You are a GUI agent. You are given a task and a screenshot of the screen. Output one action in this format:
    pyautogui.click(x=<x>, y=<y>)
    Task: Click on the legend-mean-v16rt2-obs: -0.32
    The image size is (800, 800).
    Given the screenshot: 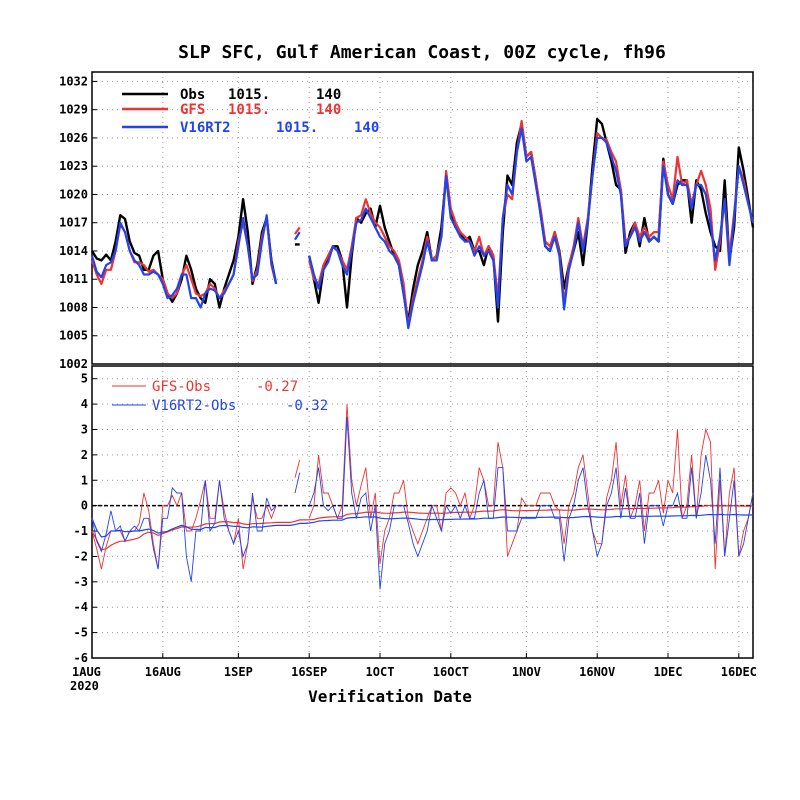 What is the action you would take?
    pyautogui.click(x=307, y=406)
    